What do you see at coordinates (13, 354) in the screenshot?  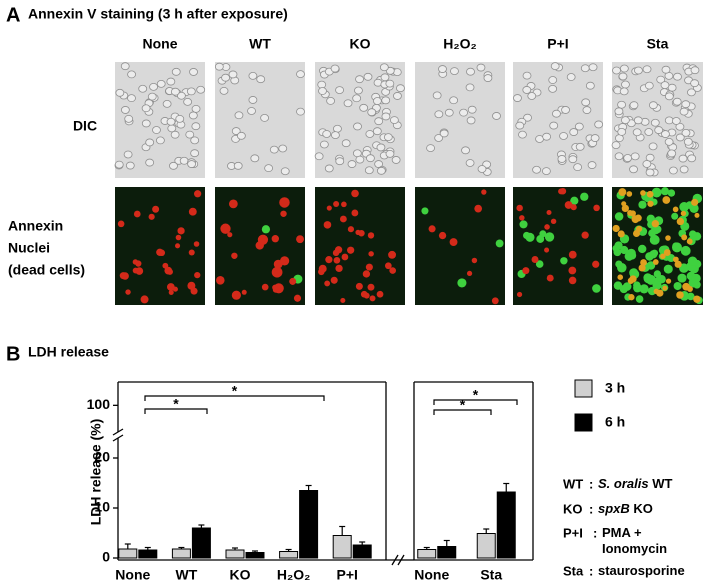 I see `panel-label: B` at bounding box center [13, 354].